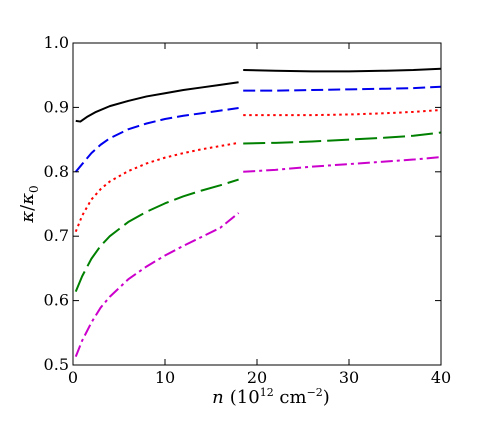  What do you see at coordinates (56, 106) in the screenshot?
I see `y-tick-label-4: 0.9` at bounding box center [56, 106].